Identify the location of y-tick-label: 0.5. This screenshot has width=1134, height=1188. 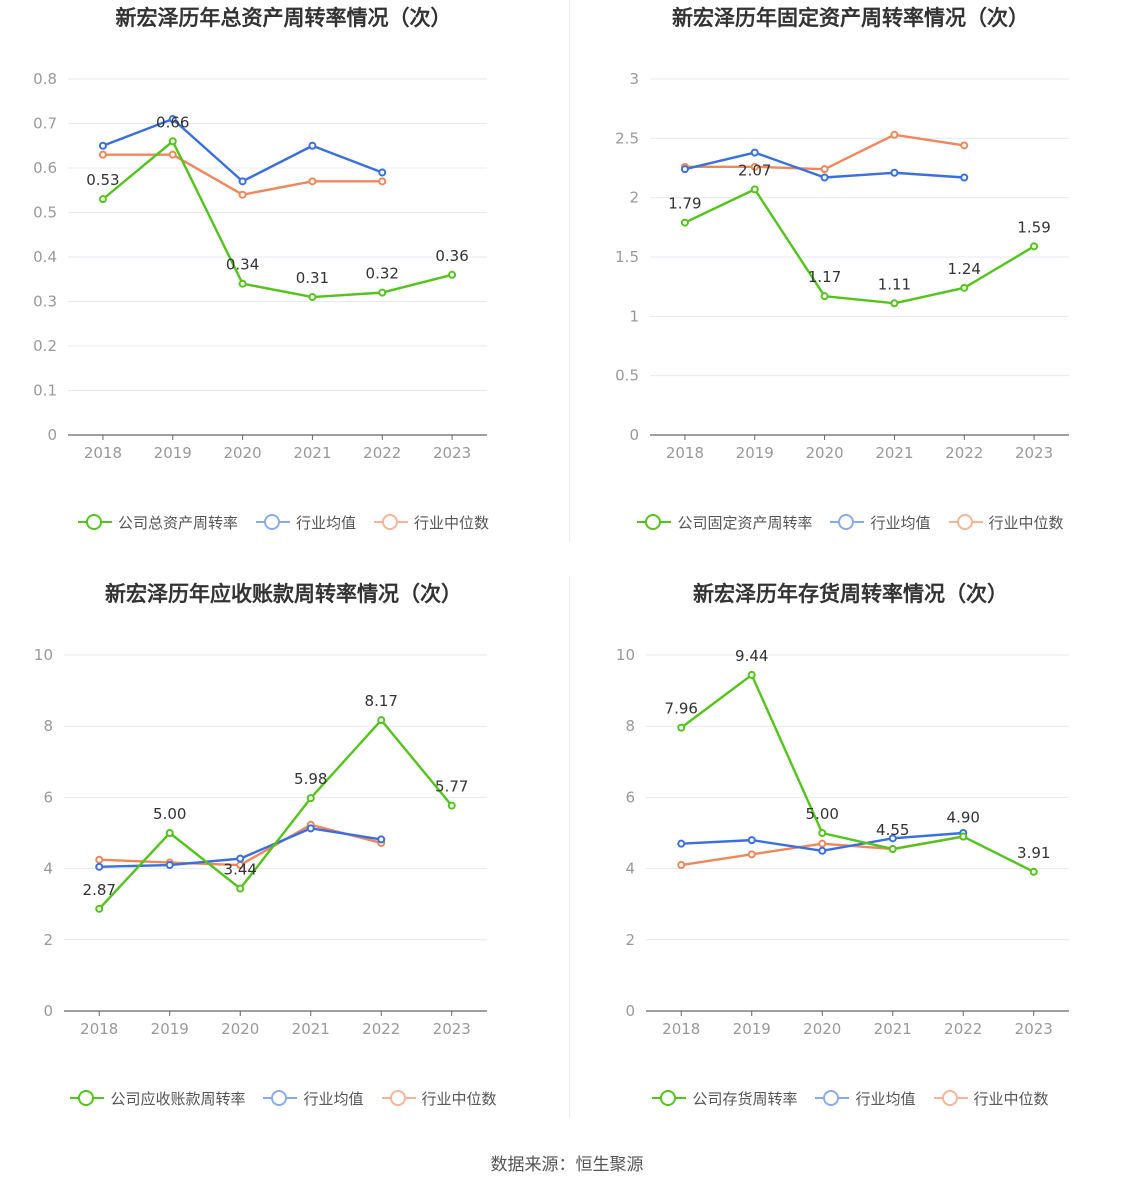
(45, 213).